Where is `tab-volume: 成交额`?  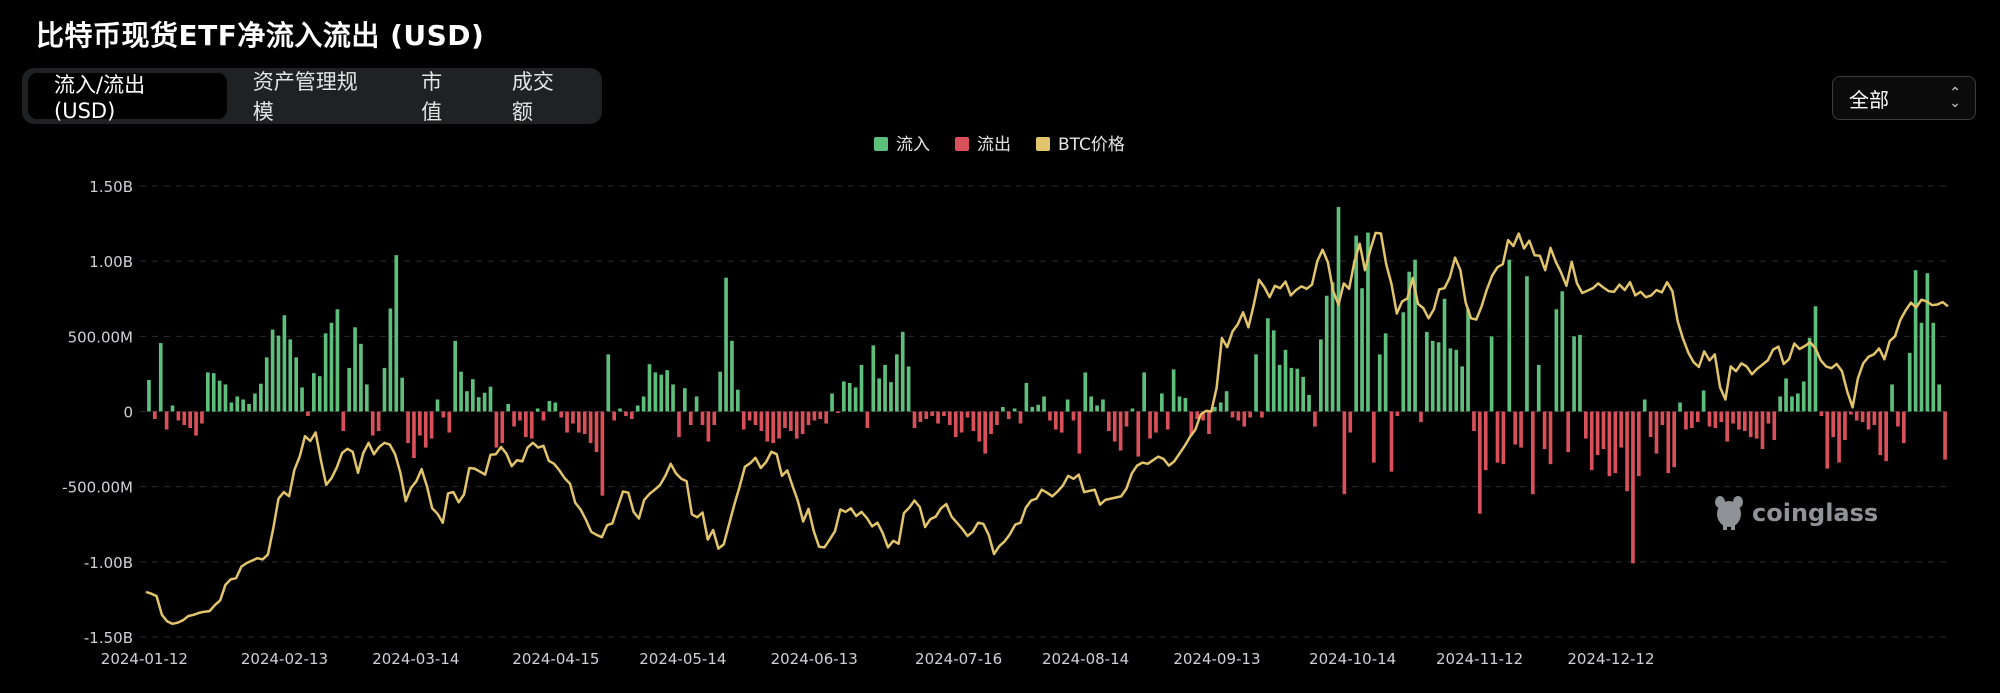 tab-volume: 成交额 is located at coordinates (532, 97).